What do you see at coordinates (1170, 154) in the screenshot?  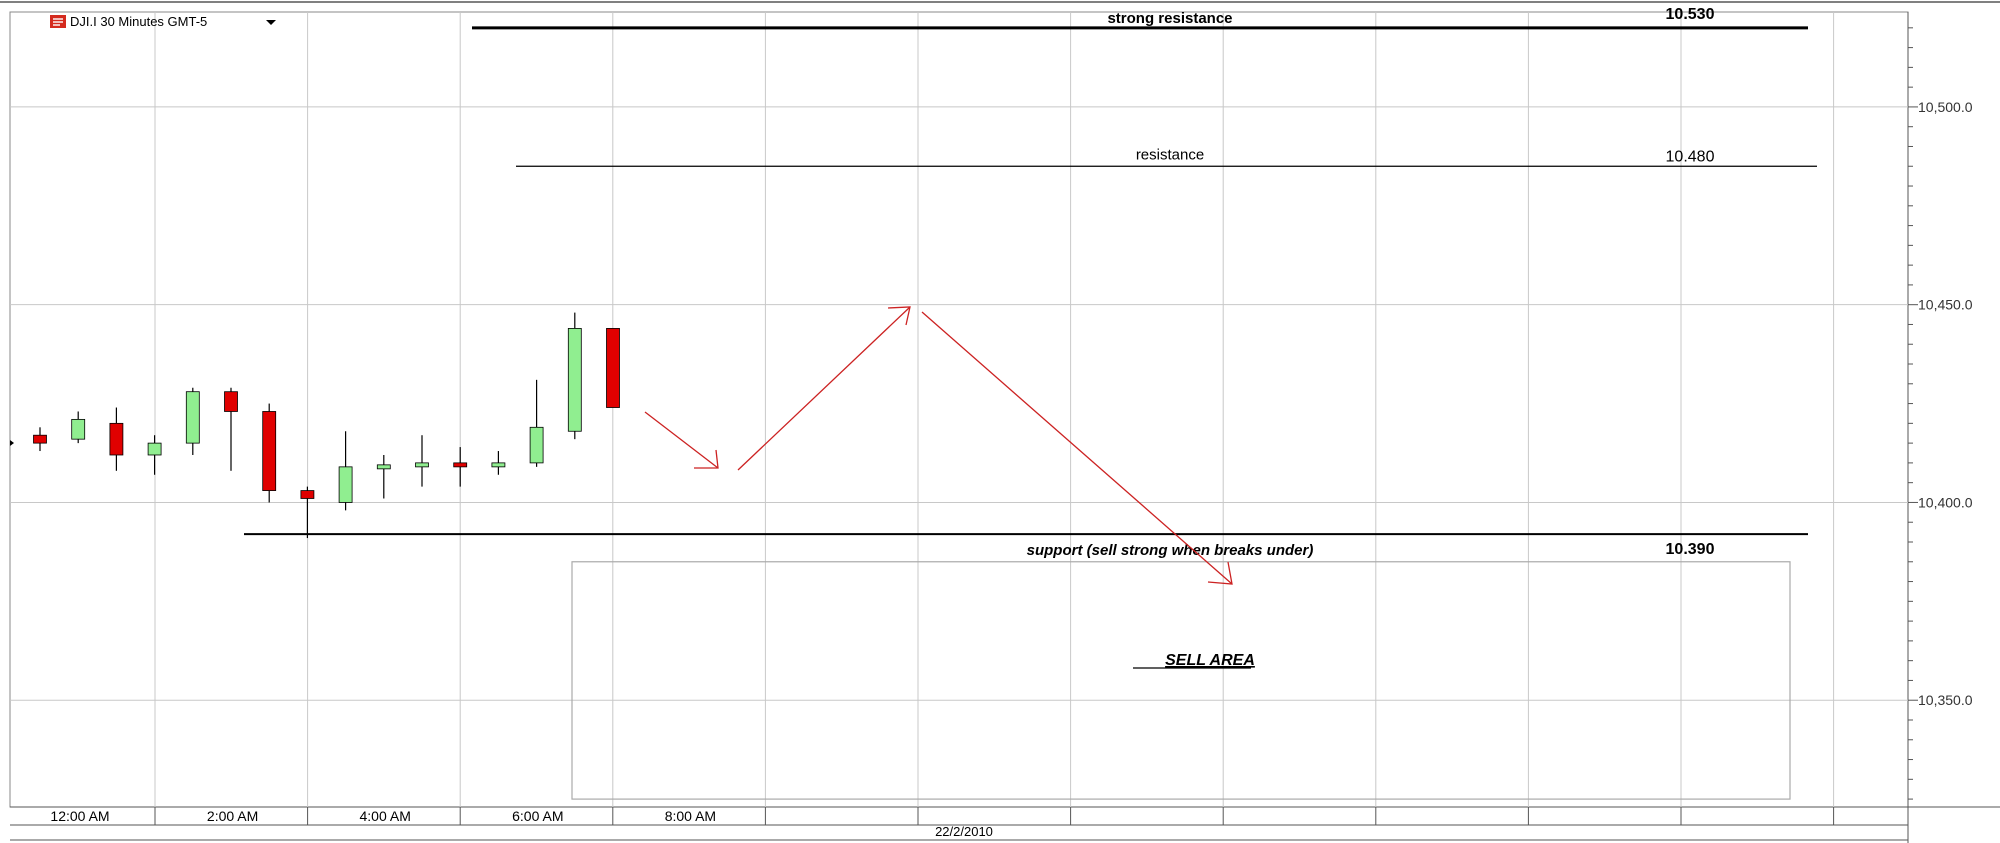 I see `resistance-label: resistance` at bounding box center [1170, 154].